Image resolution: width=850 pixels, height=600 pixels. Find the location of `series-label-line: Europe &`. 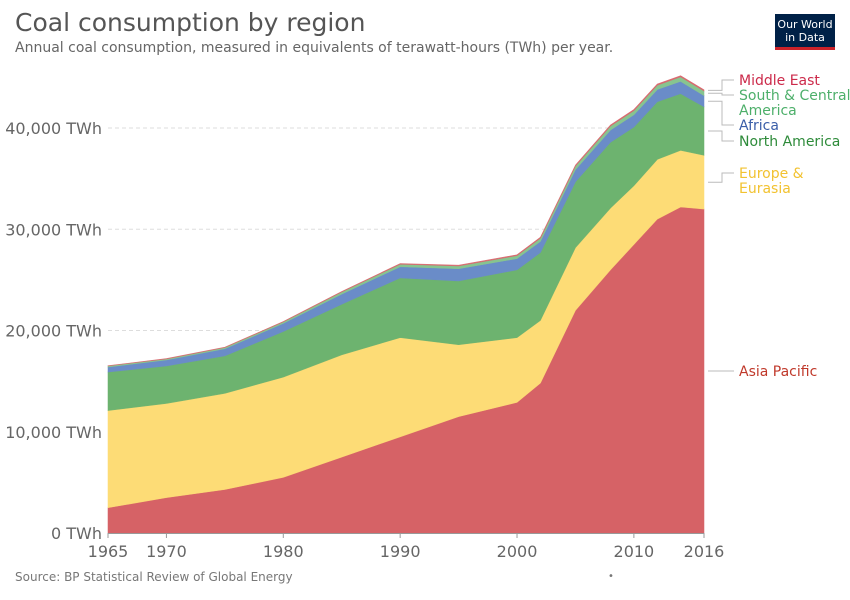

series-label-line: Europe & is located at coordinates (771, 174).